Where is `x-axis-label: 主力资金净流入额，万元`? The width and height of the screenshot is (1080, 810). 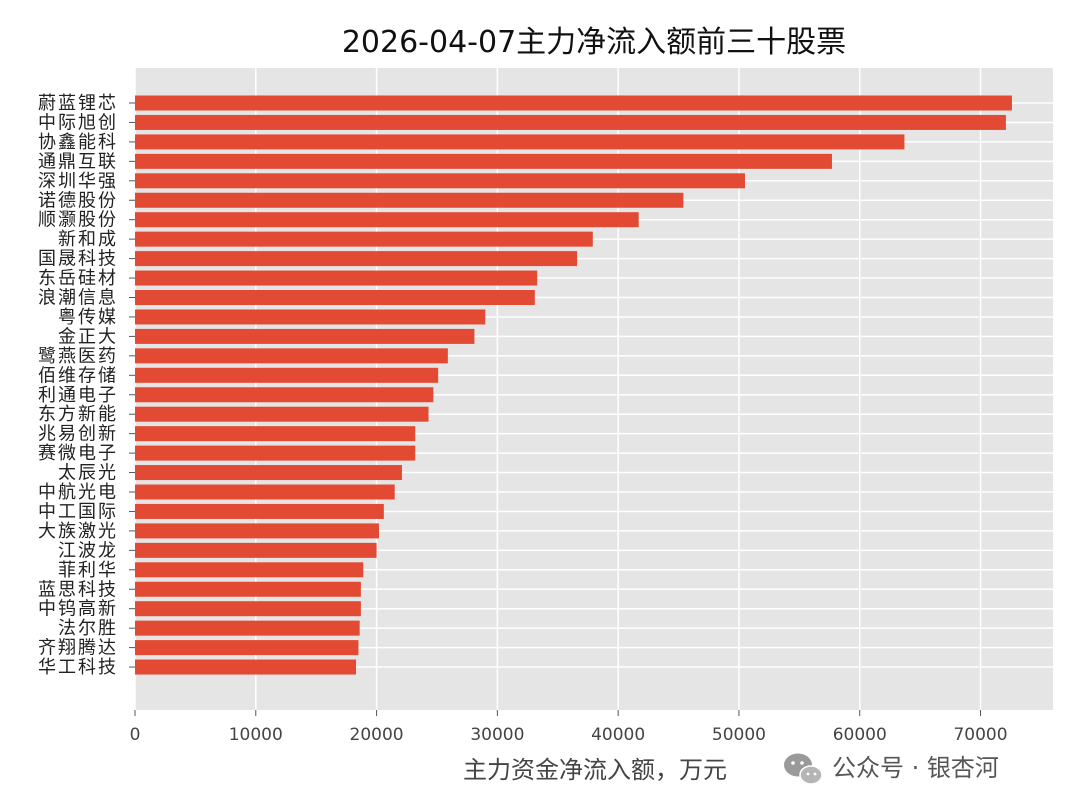
x-axis-label: 主力资金净流入额，万元 is located at coordinates (595, 770).